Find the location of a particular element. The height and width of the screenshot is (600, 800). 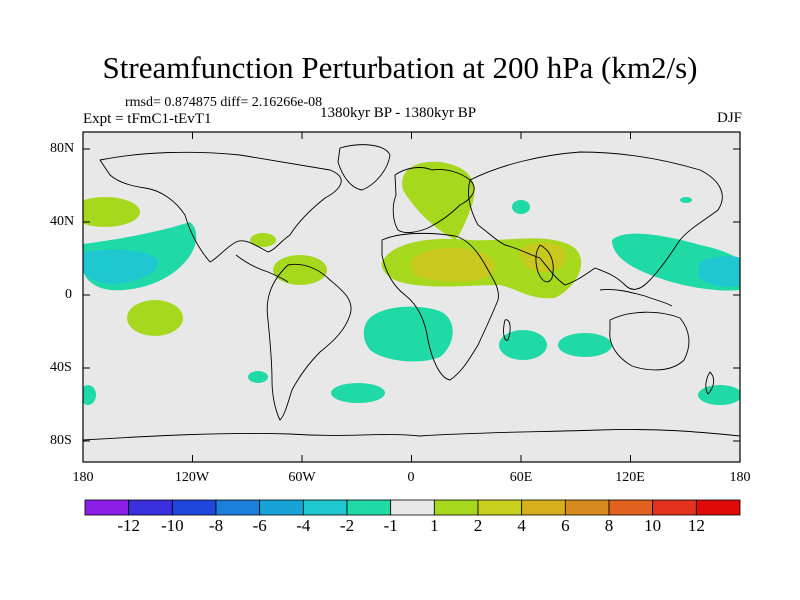

colorbar-label: -6 is located at coordinates (259, 525).